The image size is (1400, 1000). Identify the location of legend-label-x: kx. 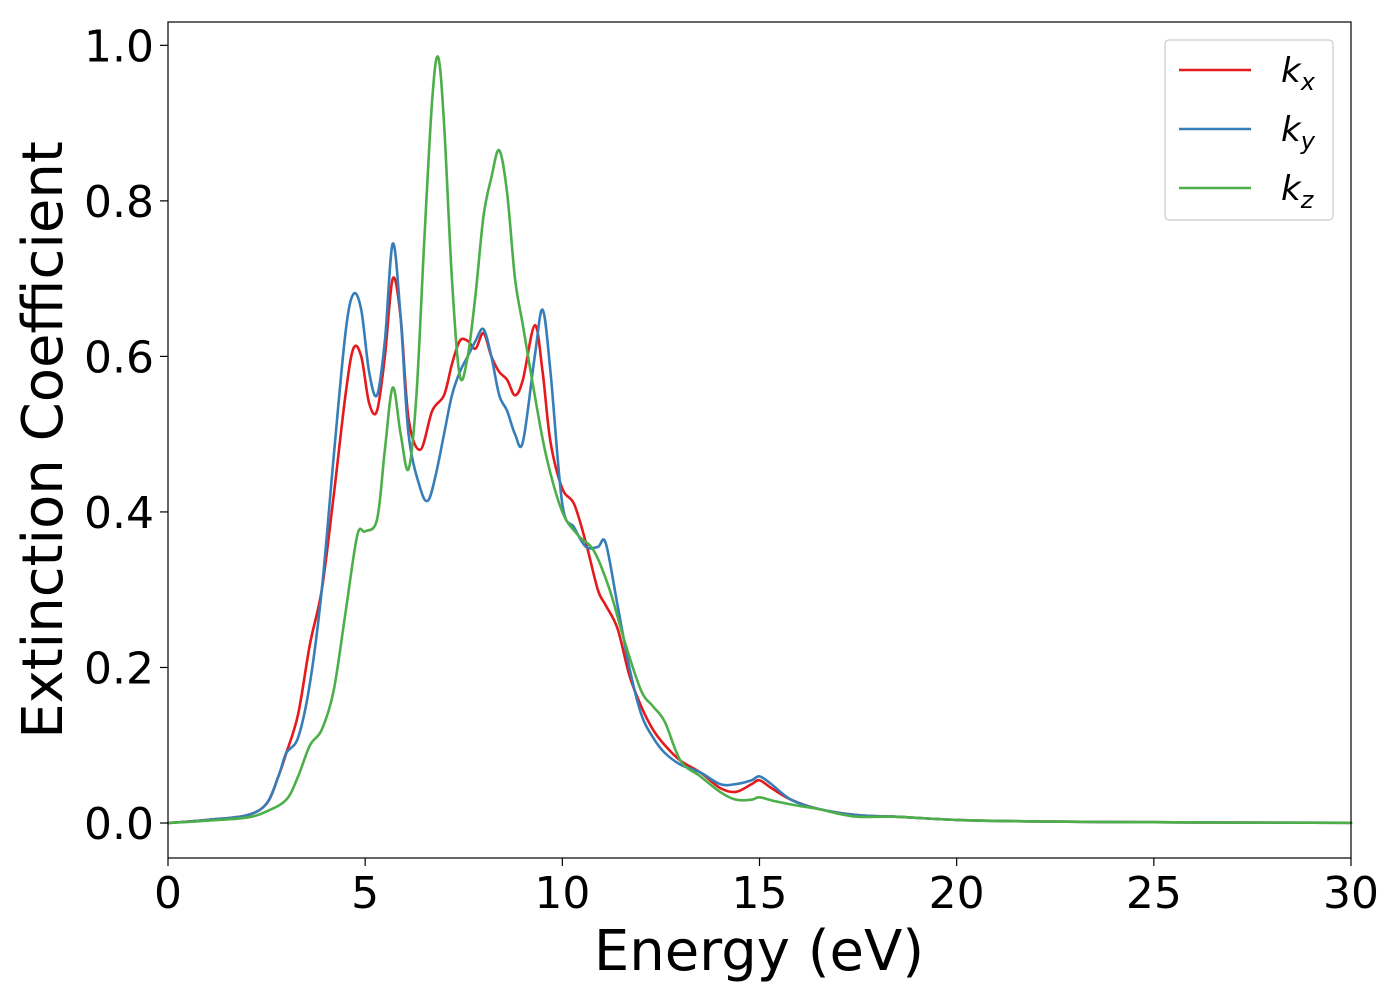
(1298, 73).